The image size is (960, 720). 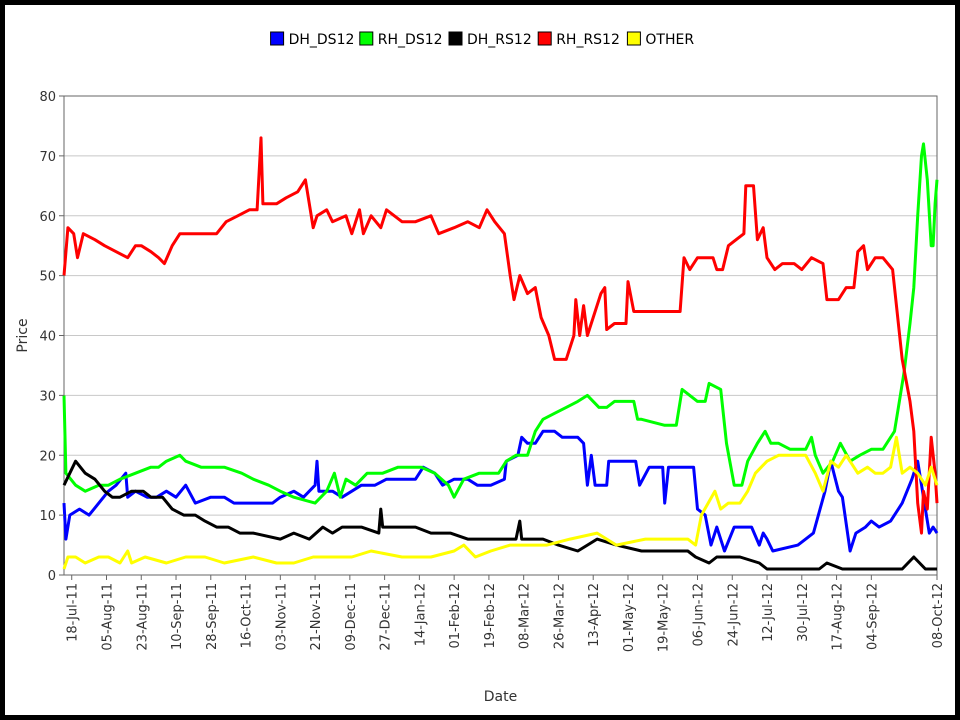 What do you see at coordinates (73, 612) in the screenshot?
I see `x-tick-label: 18-Jul-11` at bounding box center [73, 612].